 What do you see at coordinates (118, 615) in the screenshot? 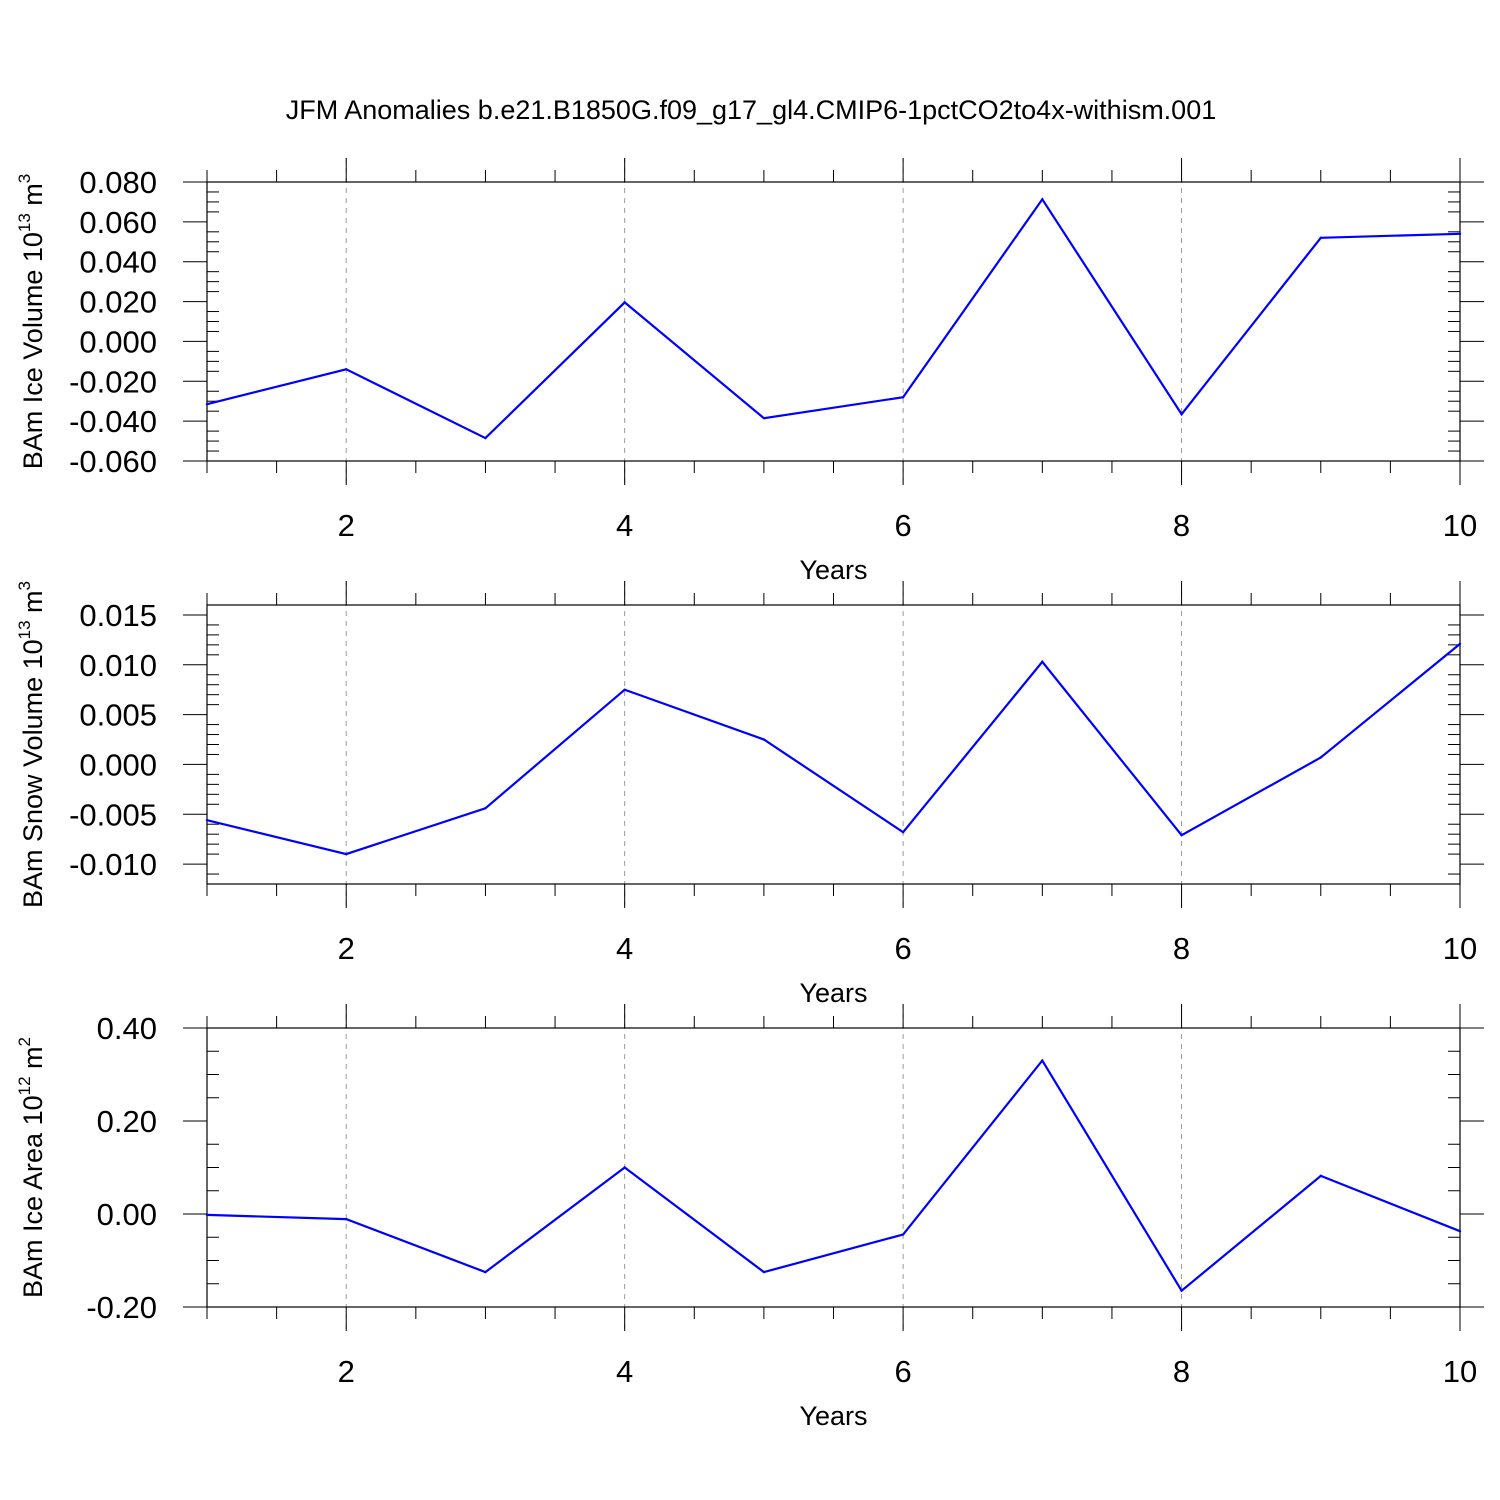
I see `y-tick-label: 0.015` at bounding box center [118, 615].